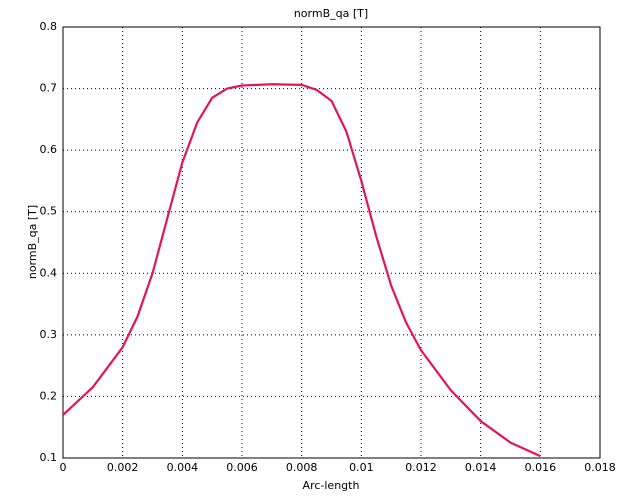 This screenshot has width=623, height=501. What do you see at coordinates (183, 467) in the screenshot?
I see `x-tick-label: 0.004` at bounding box center [183, 467].